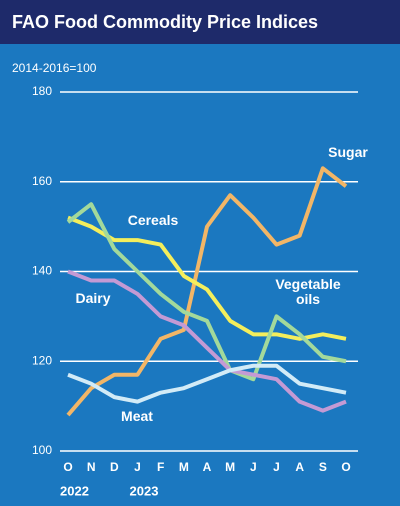 This screenshot has width=400, height=506. I want to click on y-tick-label: 140, so click(42, 271).